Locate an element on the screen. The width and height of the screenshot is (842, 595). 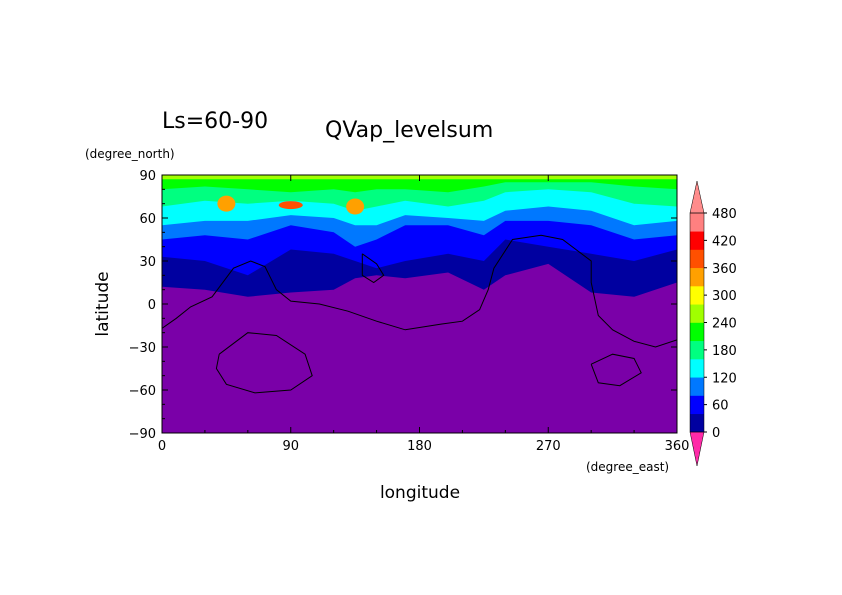
y-axis-units: (degree_north) is located at coordinates (130, 154).